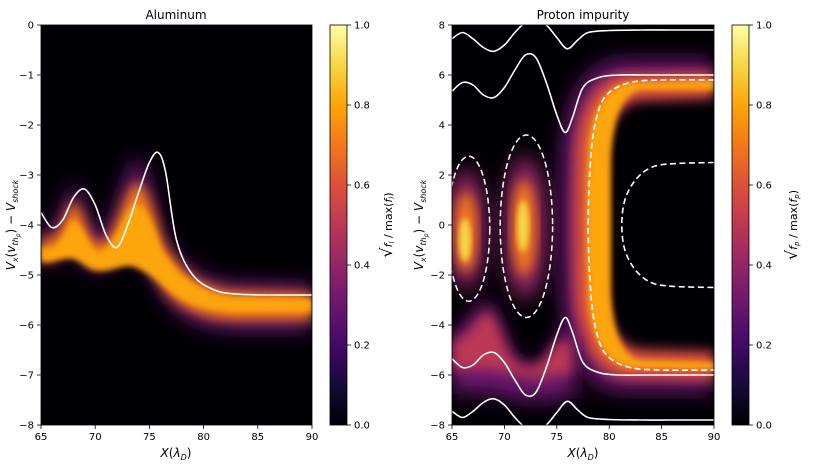 This screenshot has height=467, width=817. What do you see at coordinates (442, 26) in the screenshot?
I see `y-tick-label: 8` at bounding box center [442, 26].